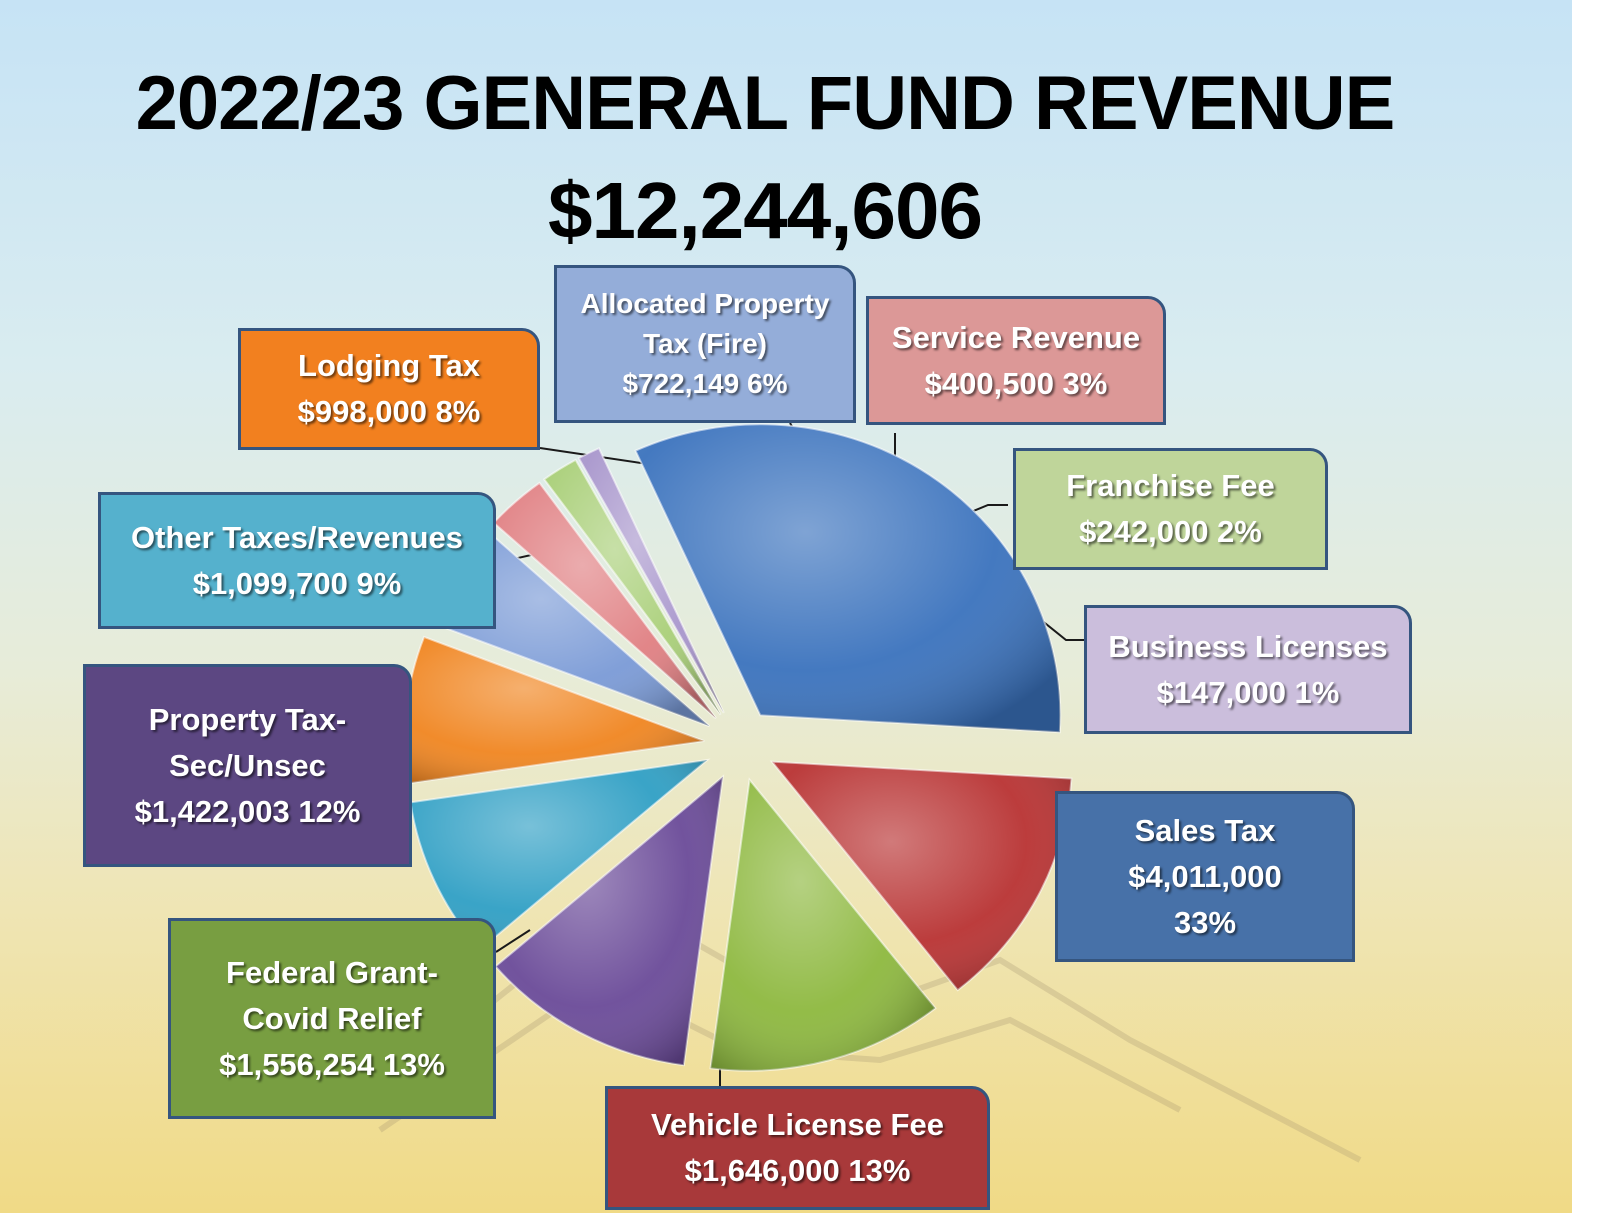 The image size is (1617, 1213). Describe the element at coordinates (705, 303) in the screenshot. I see `callout-label: Allocated Property` at that location.